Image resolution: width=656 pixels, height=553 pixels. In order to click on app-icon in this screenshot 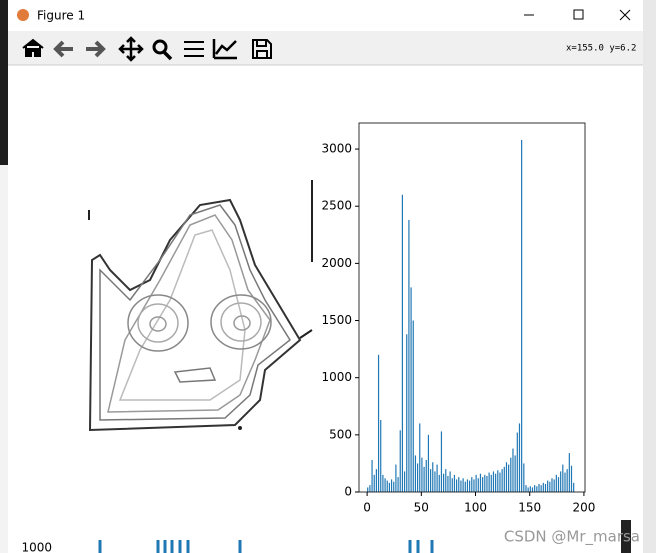, I will do `click(23, 15)`.